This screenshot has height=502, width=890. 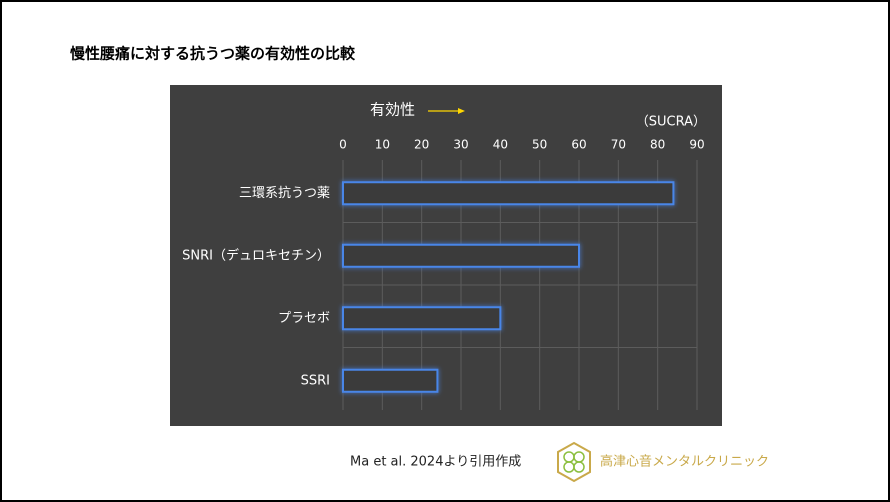 What do you see at coordinates (382, 145) in the screenshot?
I see `x-tick-label: 10` at bounding box center [382, 145].